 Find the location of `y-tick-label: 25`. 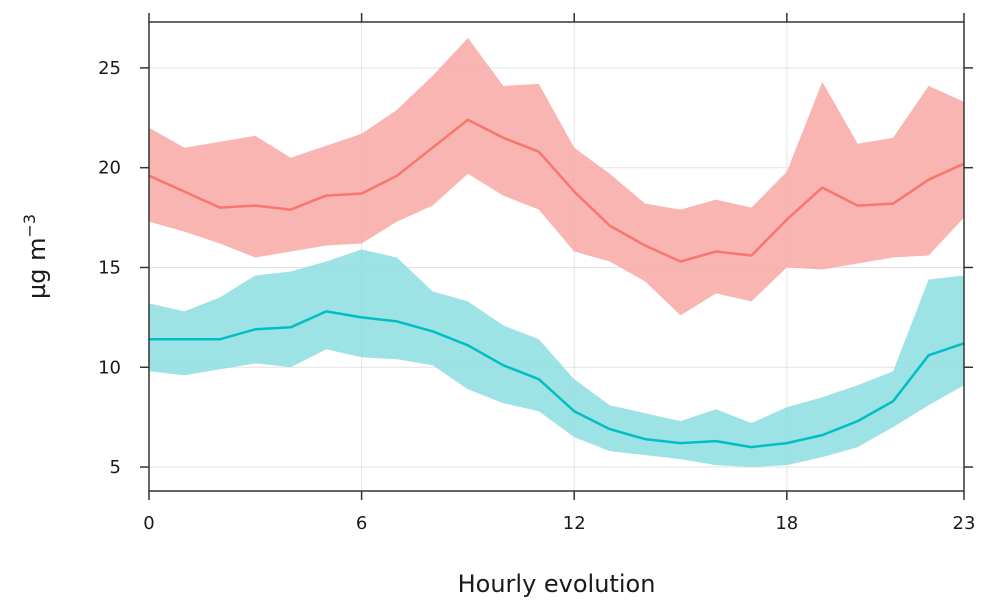

y-tick-label: 25 is located at coordinates (109, 68).